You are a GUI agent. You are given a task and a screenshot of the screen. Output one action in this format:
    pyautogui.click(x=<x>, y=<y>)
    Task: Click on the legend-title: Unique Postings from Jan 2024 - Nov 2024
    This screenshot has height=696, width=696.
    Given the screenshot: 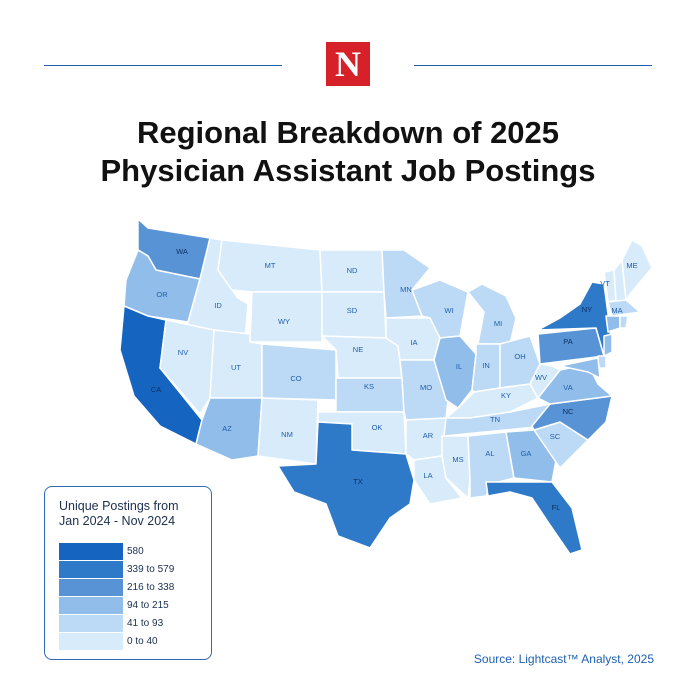 What is the action you would take?
    pyautogui.click(x=134, y=514)
    